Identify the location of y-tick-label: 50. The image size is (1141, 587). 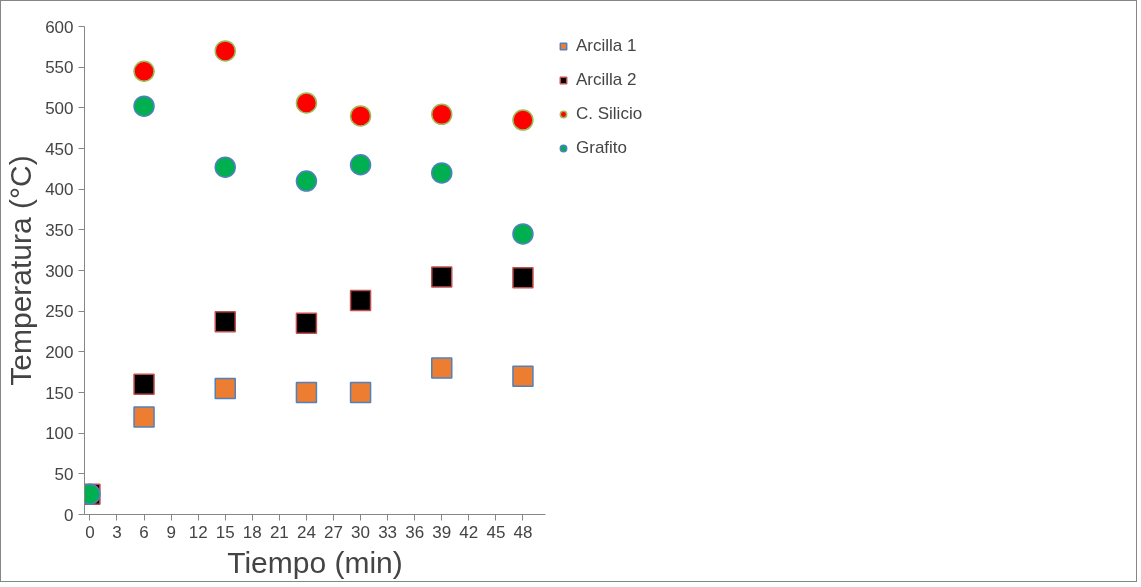
(64, 474).